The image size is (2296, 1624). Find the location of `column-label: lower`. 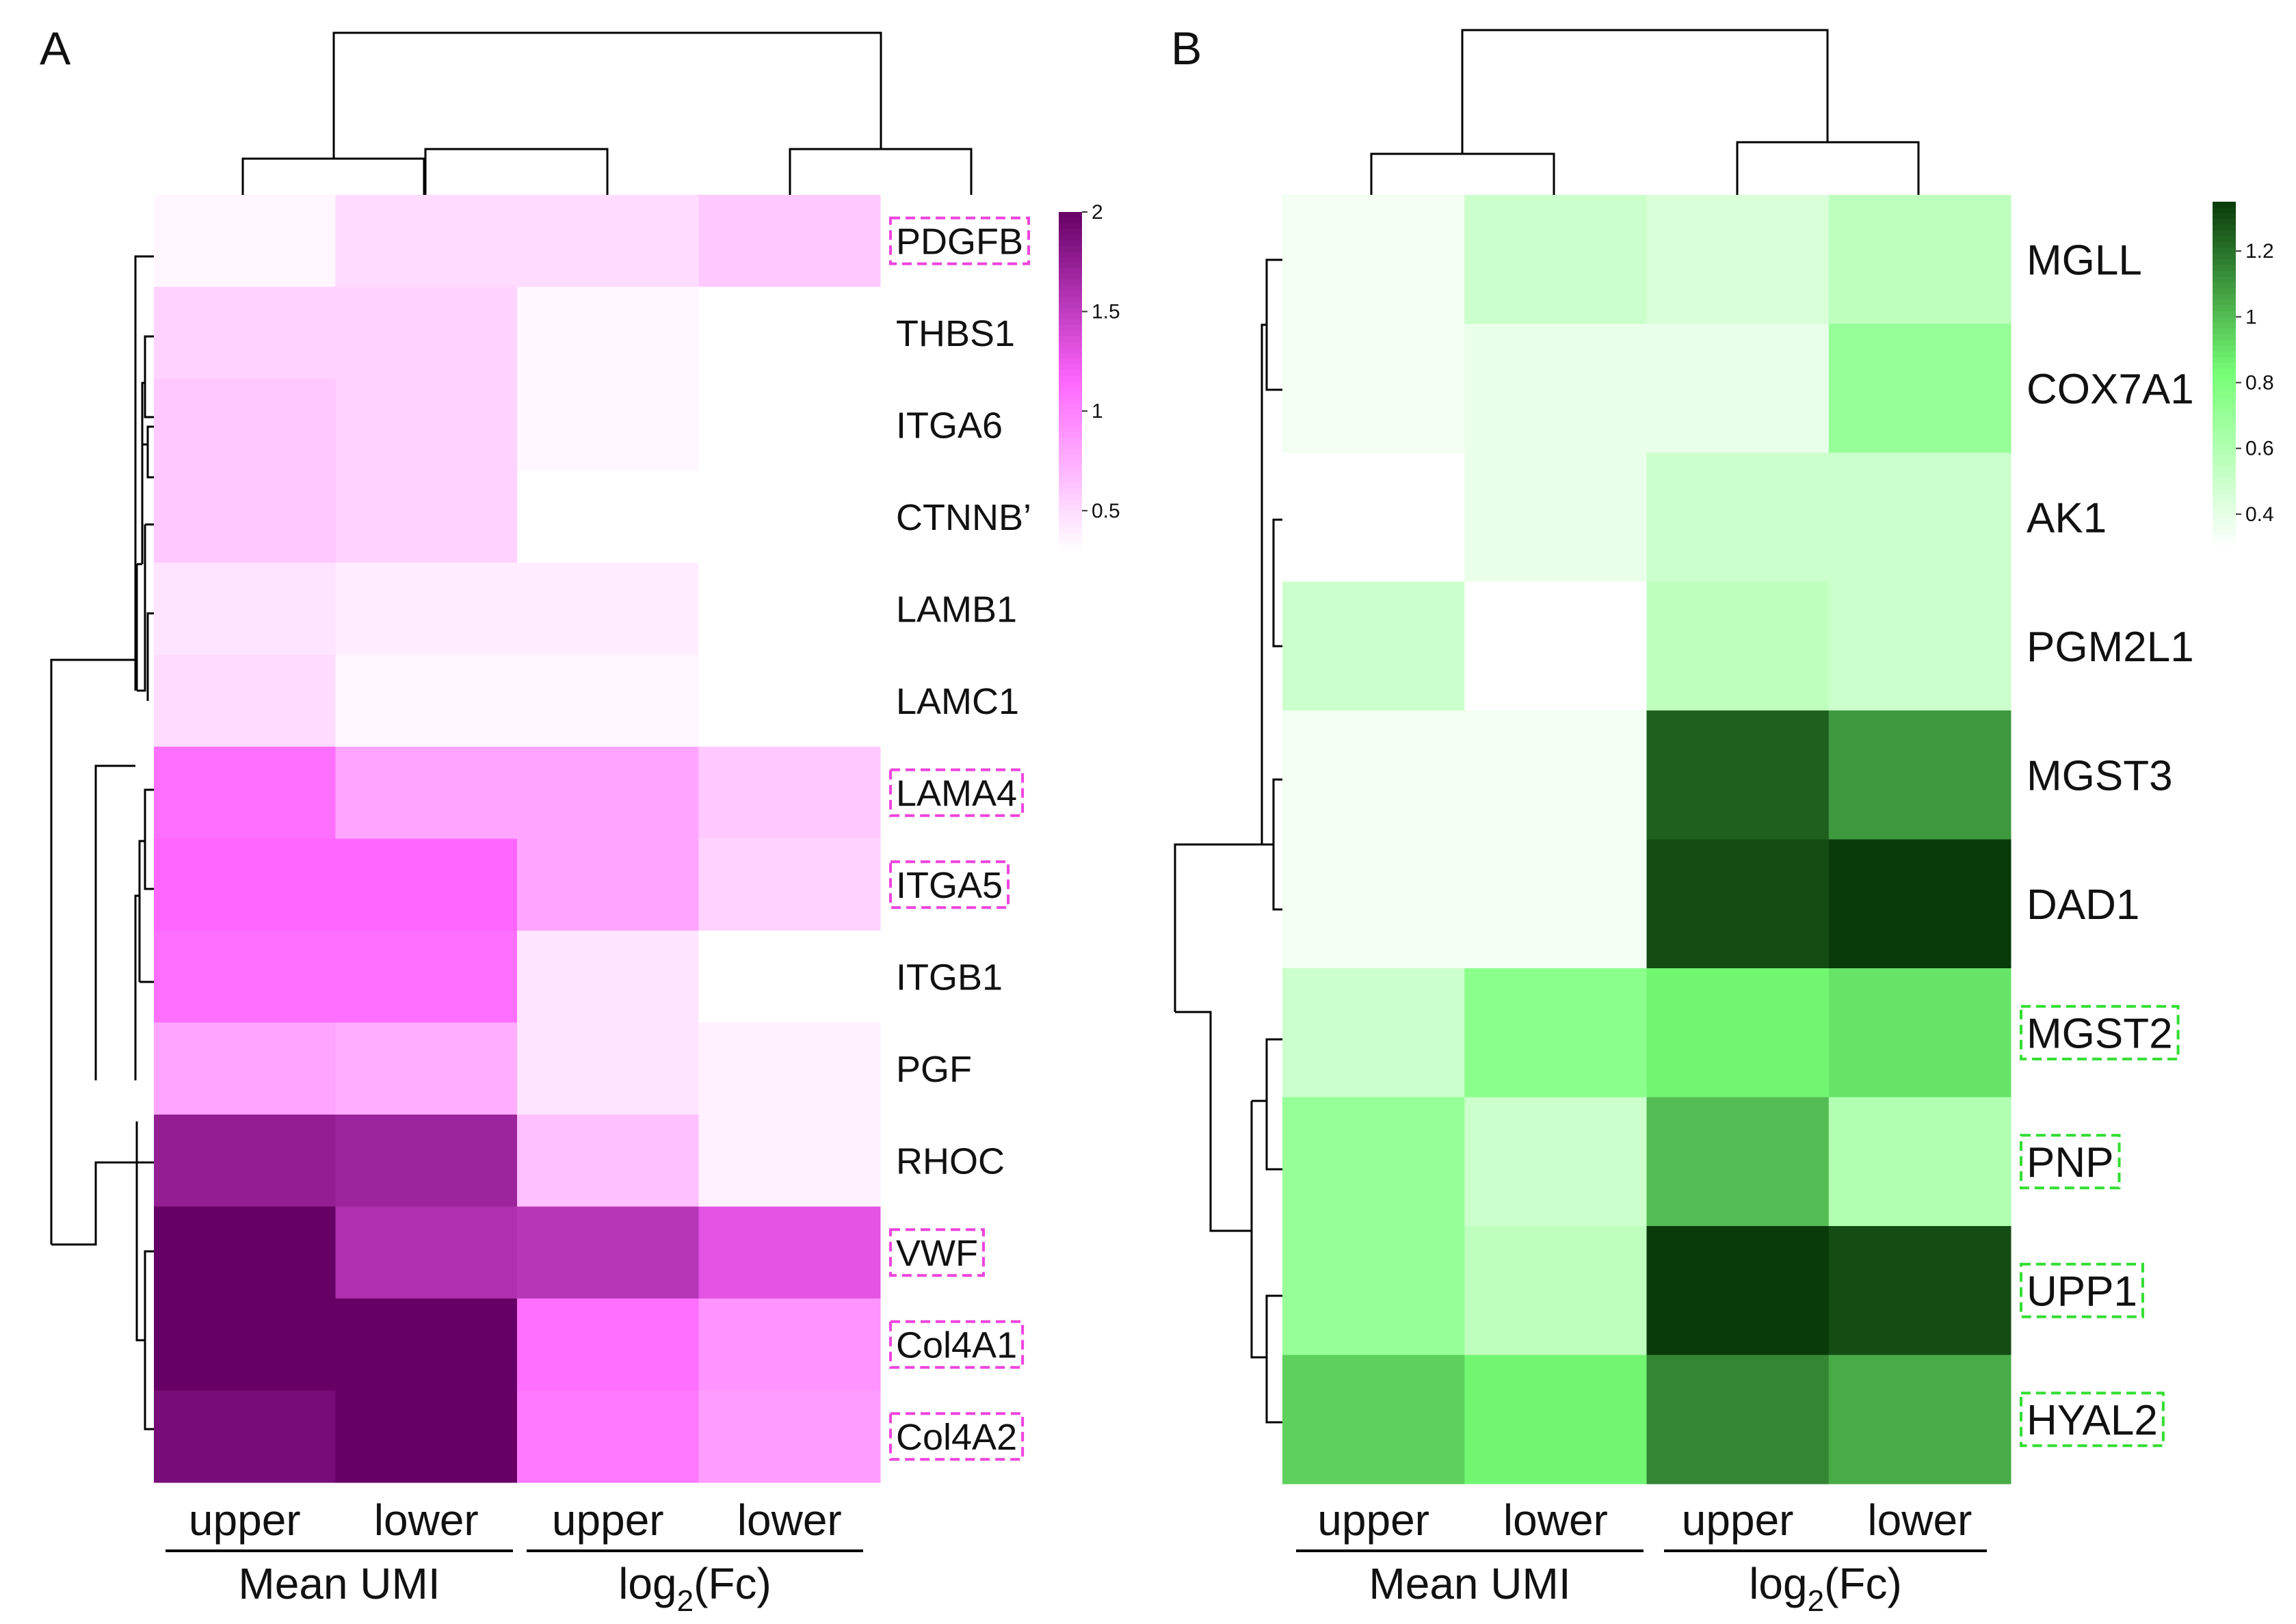

column-label: lower is located at coordinates (789, 1520).